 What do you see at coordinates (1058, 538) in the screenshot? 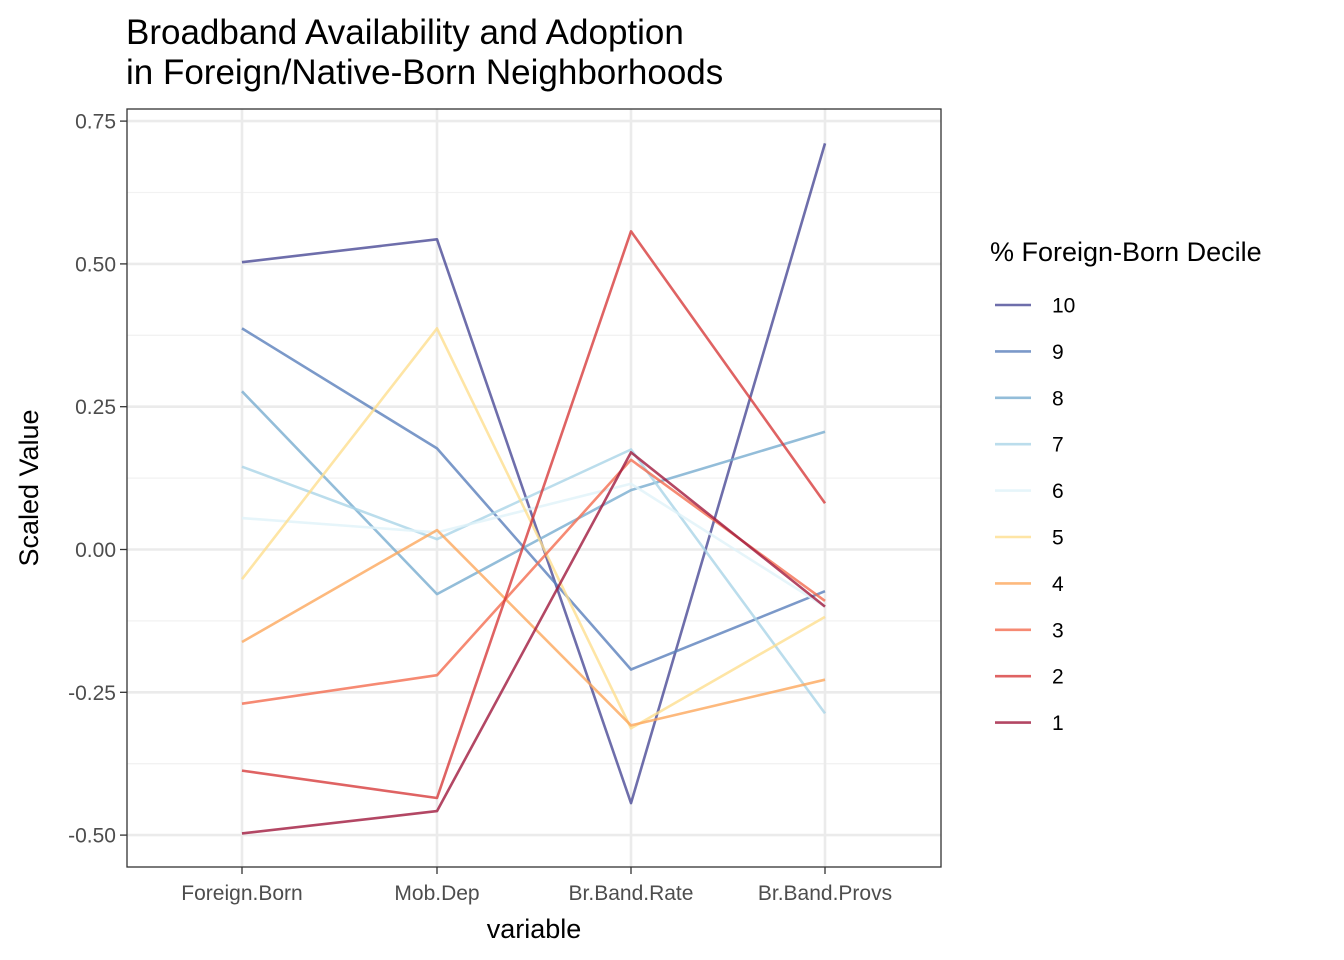
I see `legend-label: 5` at bounding box center [1058, 538].